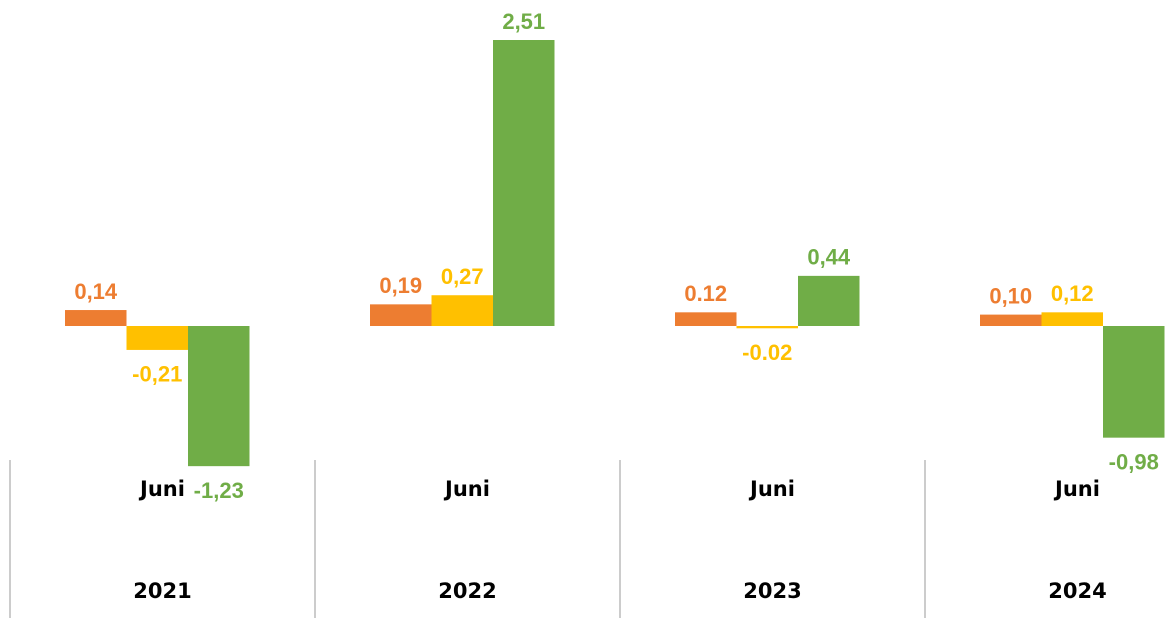 This screenshot has width=1170, height=618. What do you see at coordinates (523, 21) in the screenshot?
I see `data-label: 2,51` at bounding box center [523, 21].